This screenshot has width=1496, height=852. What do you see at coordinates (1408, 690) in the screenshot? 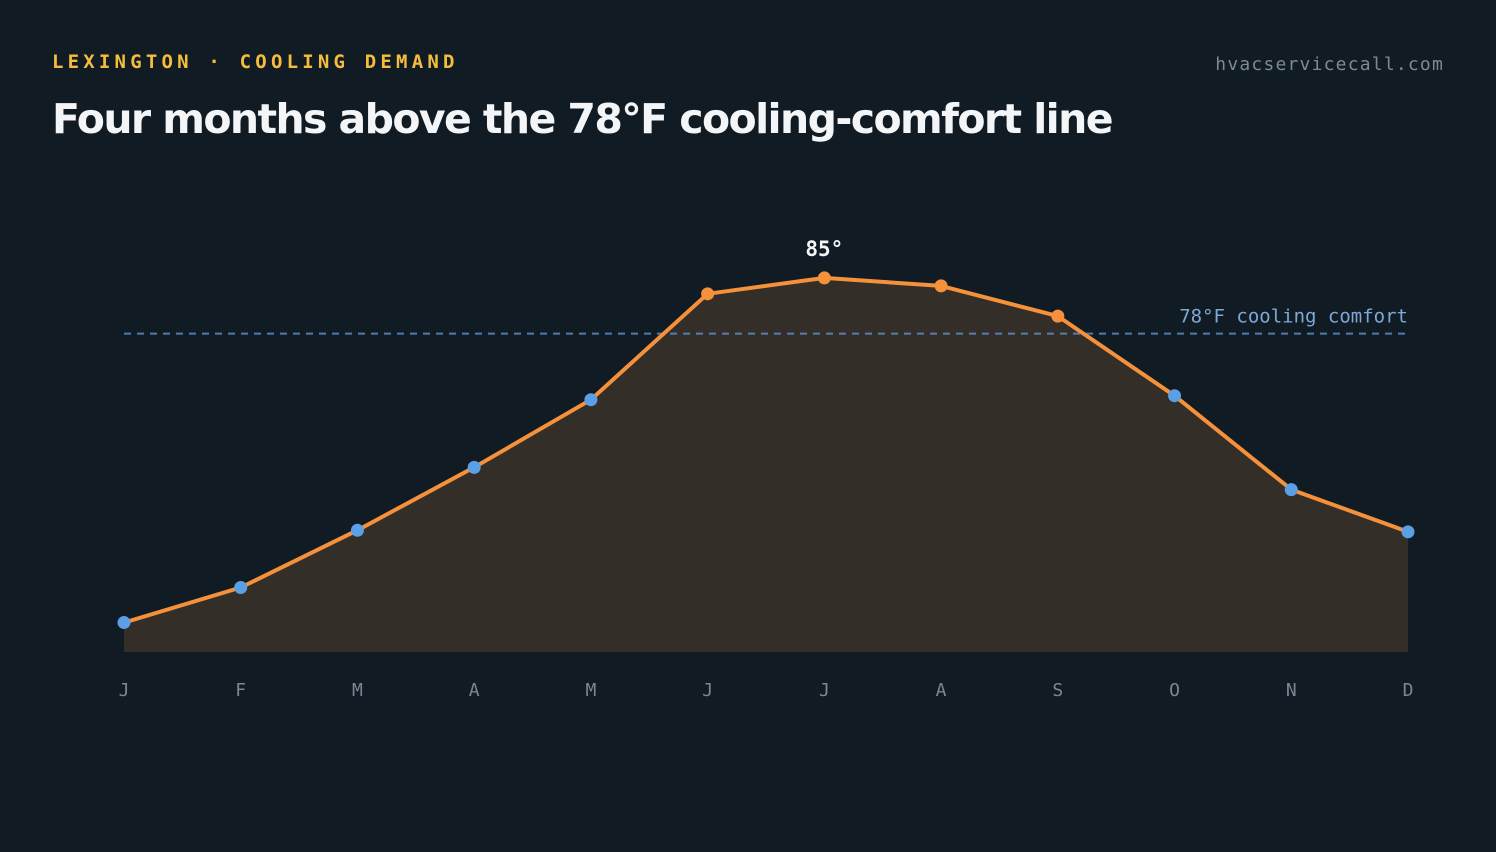
I see `x-tick-label: D` at bounding box center [1408, 690].